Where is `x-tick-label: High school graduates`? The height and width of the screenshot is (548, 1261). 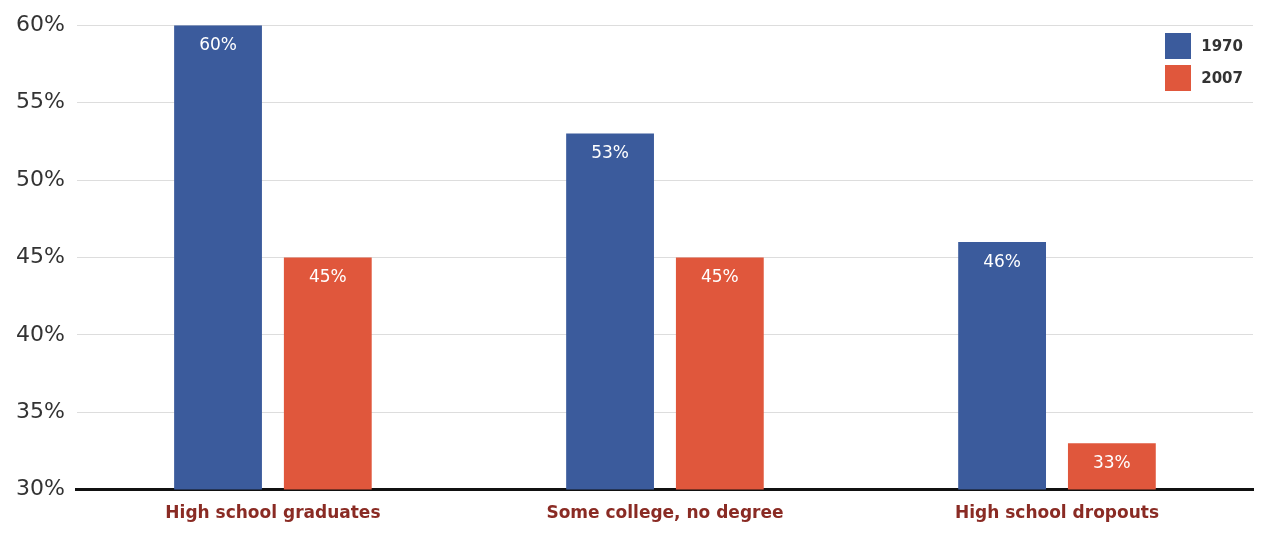
x-tick-label: High school graduates is located at coordinates (273, 512).